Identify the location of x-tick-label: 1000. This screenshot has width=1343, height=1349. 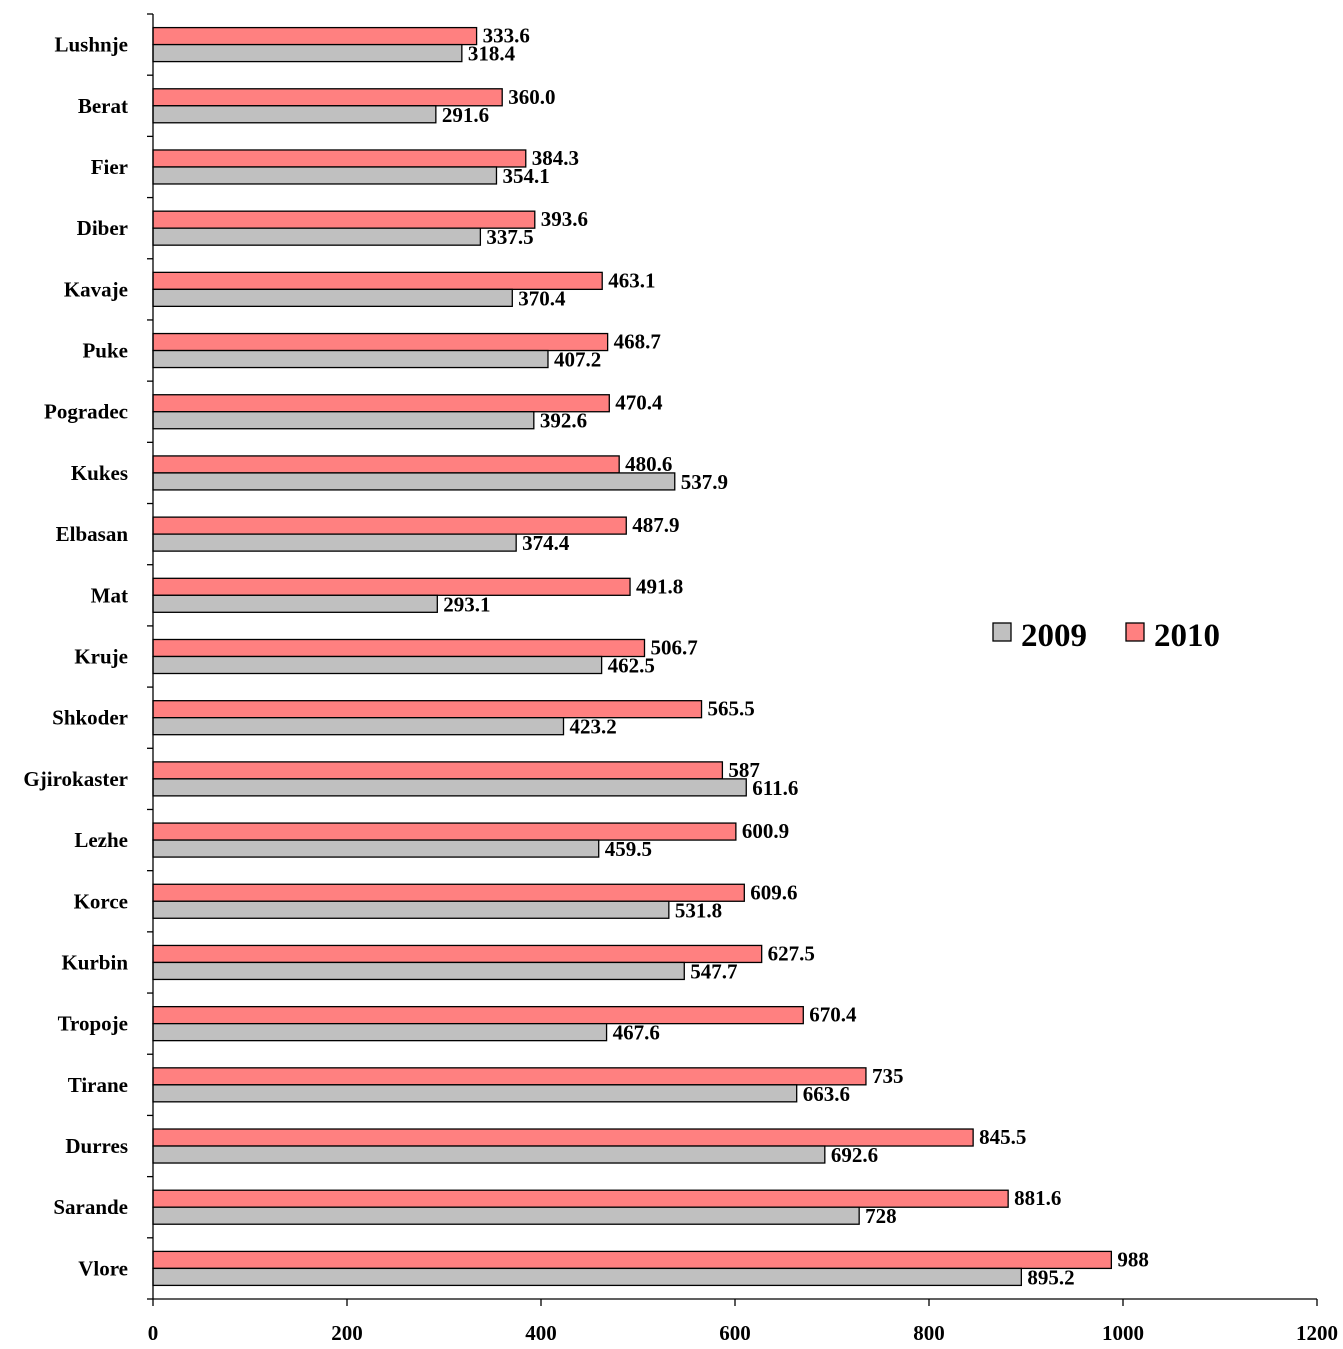
(1123, 1333).